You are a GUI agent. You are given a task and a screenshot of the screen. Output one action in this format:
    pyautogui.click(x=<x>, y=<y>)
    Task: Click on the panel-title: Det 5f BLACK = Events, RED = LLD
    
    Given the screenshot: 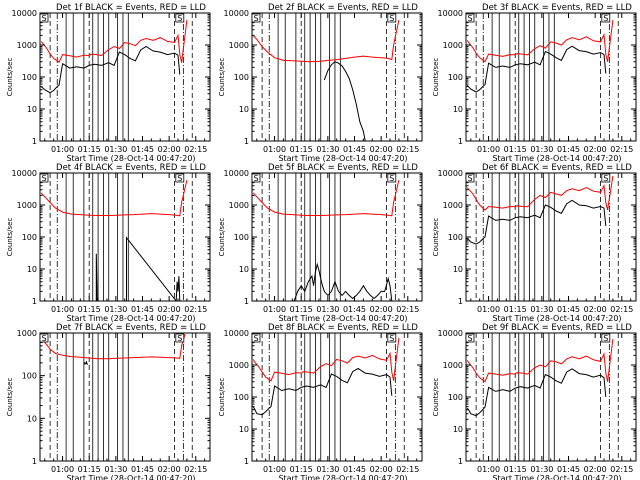 What is the action you would take?
    pyautogui.click(x=343, y=168)
    